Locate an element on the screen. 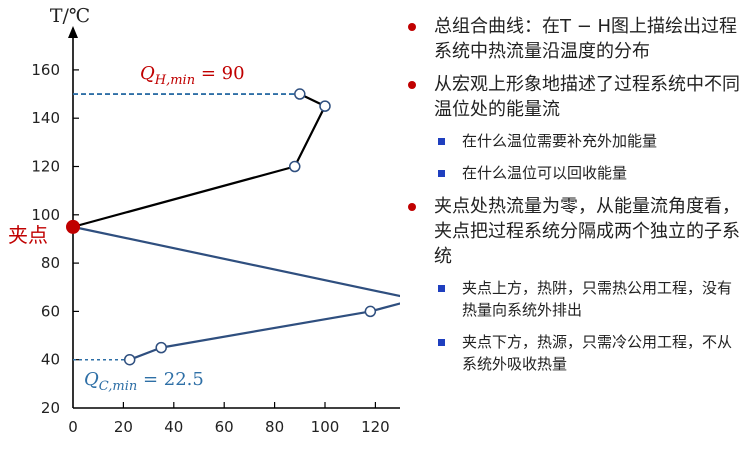 Image resolution: width=747 pixels, height=452 pixels. series-1-line is located at coordinates (199, 160).